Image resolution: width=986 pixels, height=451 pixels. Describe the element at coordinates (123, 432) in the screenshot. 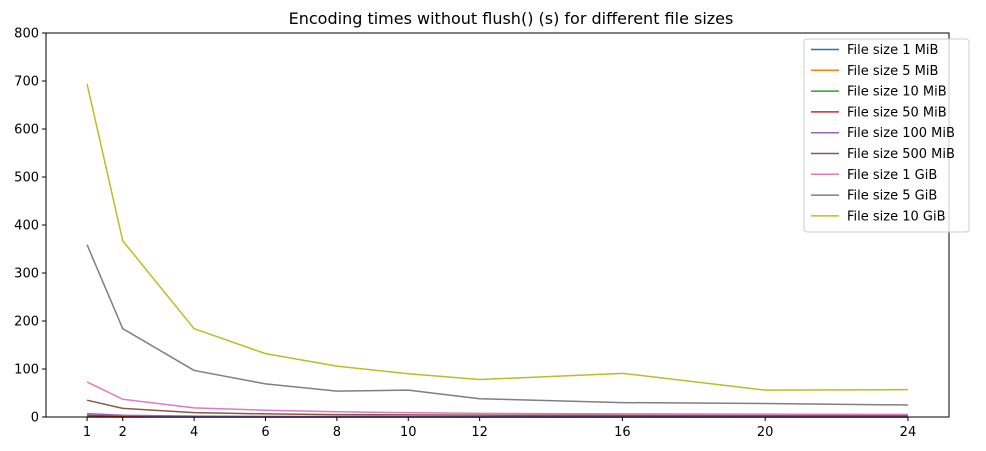

I see `x-tick-label: 2` at that location.